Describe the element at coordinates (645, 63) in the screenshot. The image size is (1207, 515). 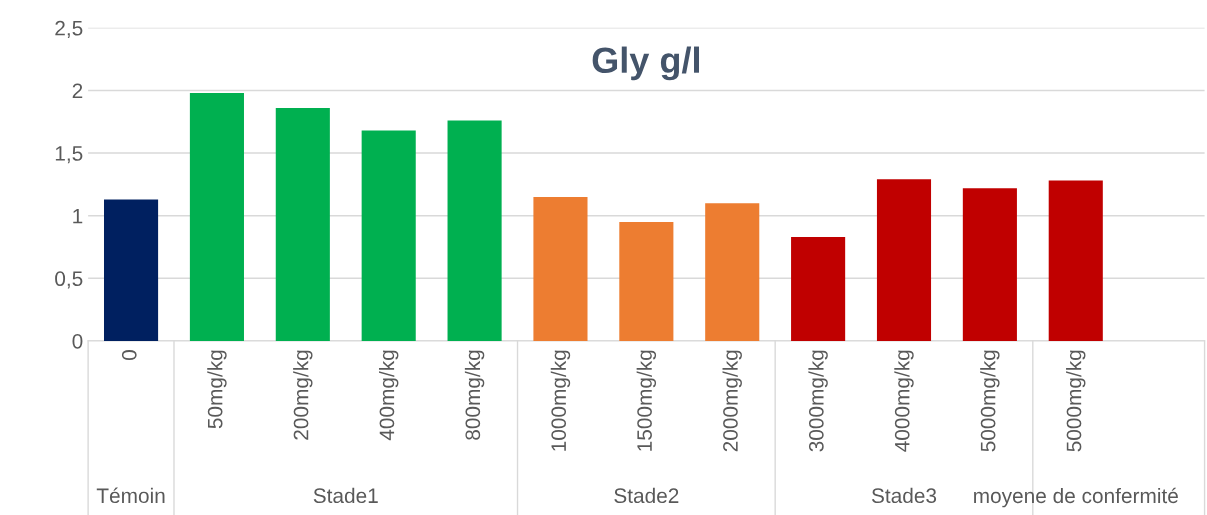
I see `chart-title: Gly g/l` at that location.